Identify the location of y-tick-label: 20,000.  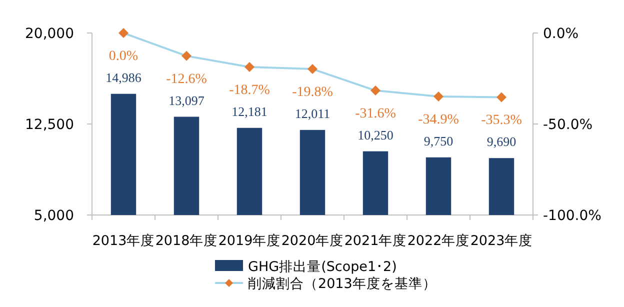
(49, 34).